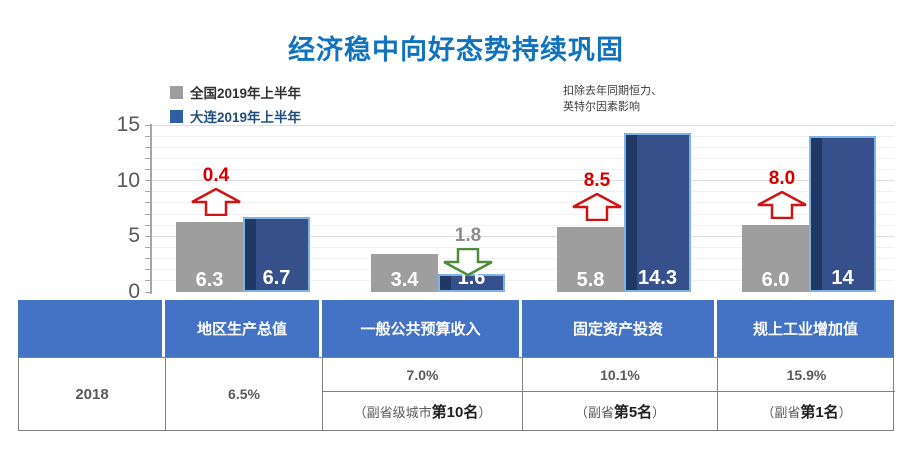 The width and height of the screenshot is (912, 465). I want to click on table-value-industry: 15.9%, so click(806, 375).